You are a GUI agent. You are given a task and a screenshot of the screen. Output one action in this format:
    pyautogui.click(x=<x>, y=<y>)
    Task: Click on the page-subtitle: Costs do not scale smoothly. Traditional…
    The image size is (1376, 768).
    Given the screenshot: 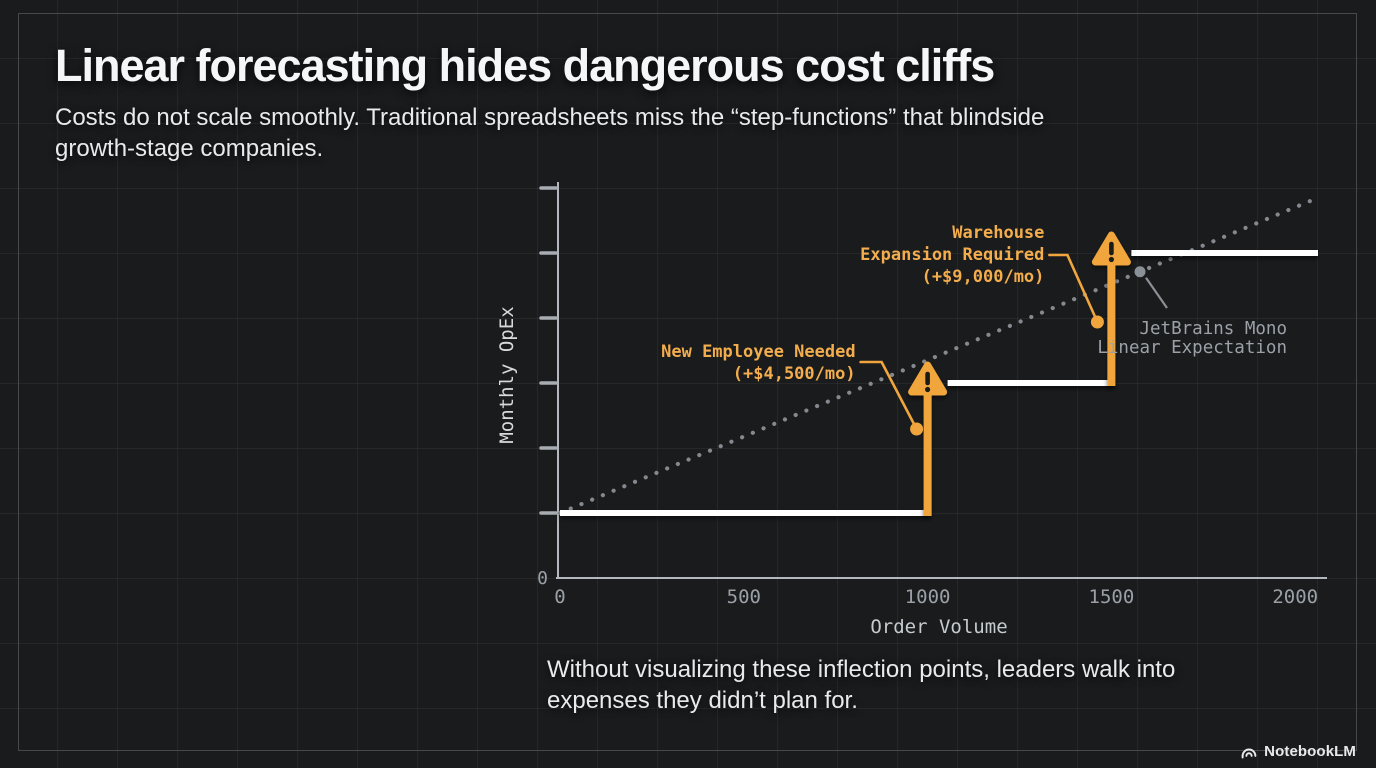 What is the action you would take?
    pyautogui.click(x=550, y=133)
    